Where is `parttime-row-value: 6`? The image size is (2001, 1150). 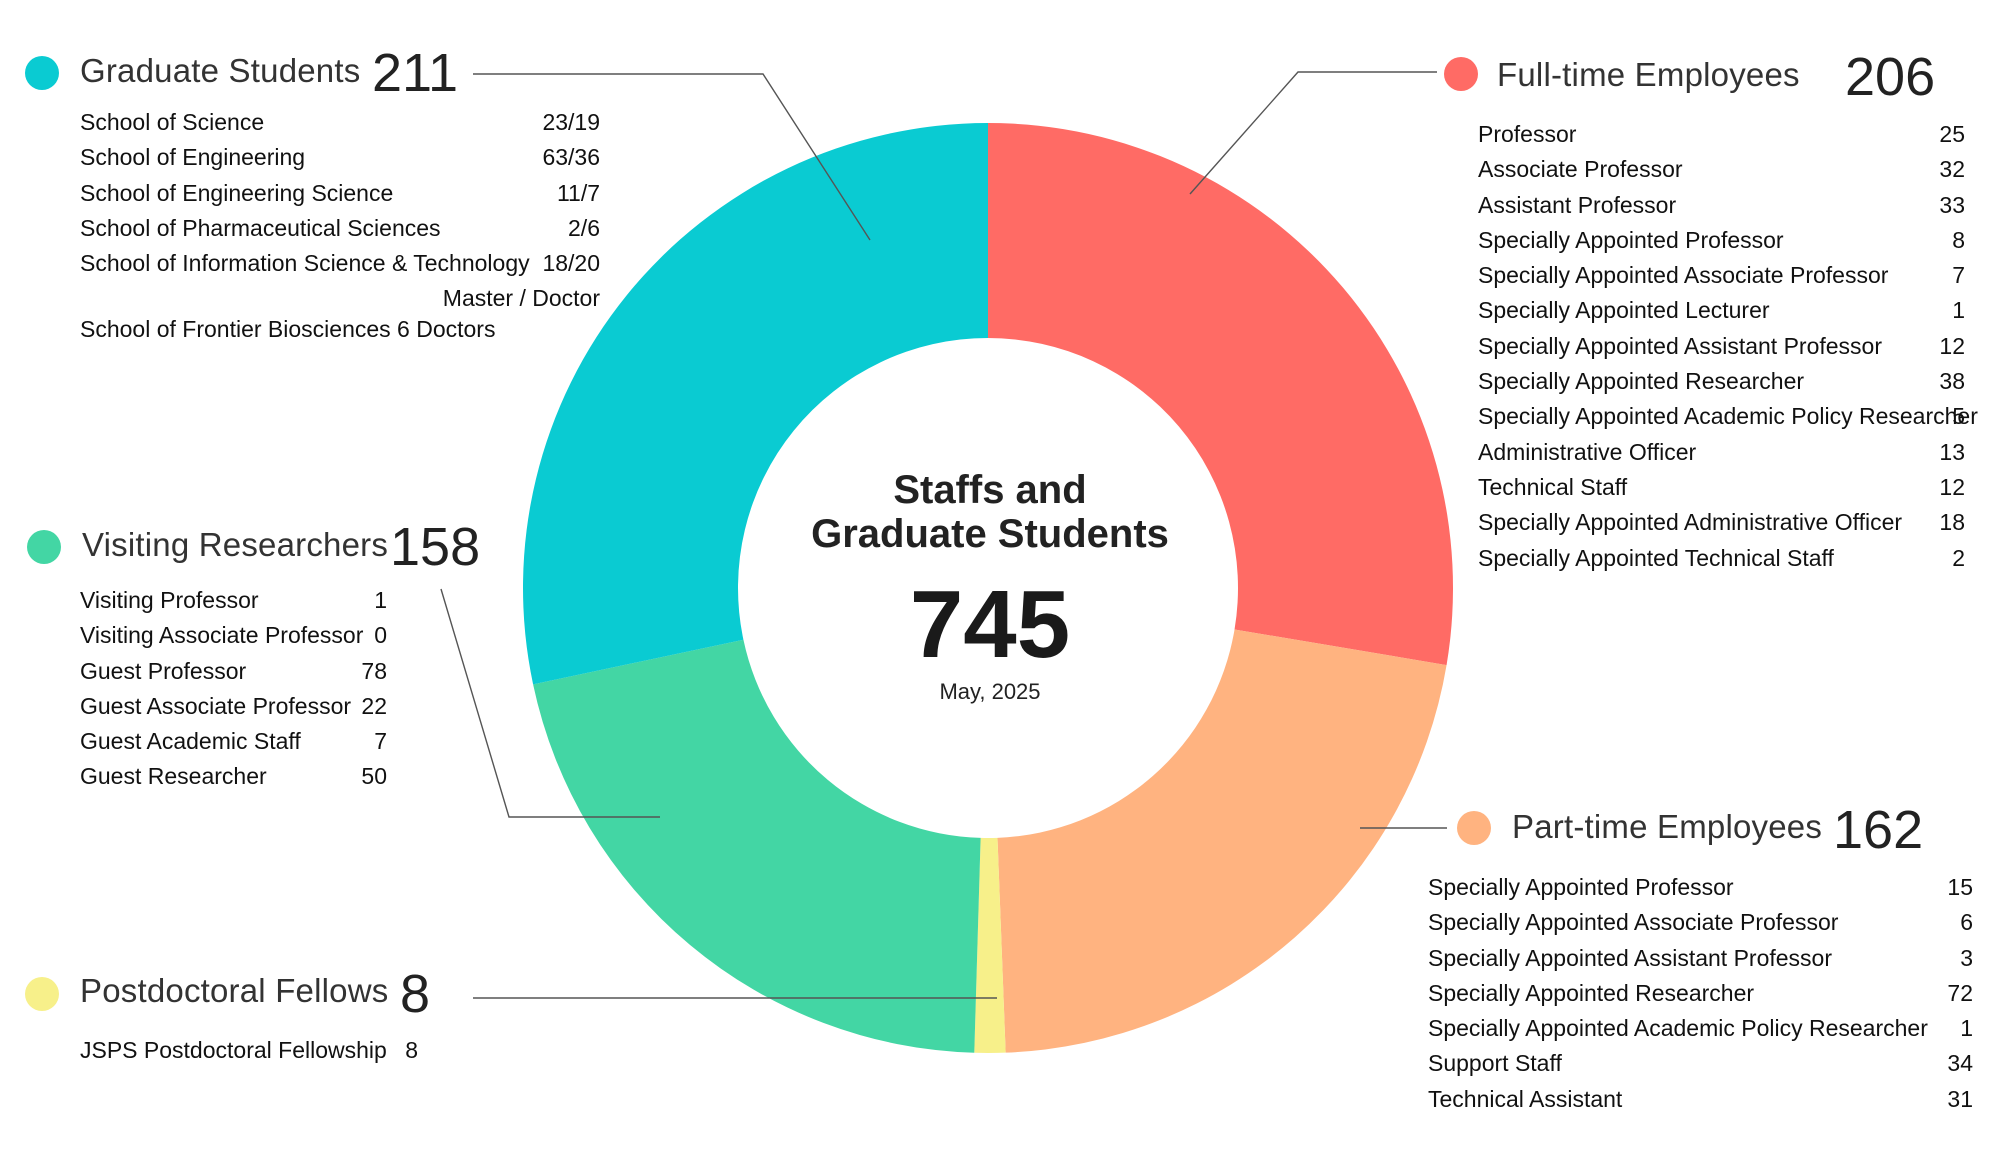 parttime-row-value: 6 is located at coordinates (1966, 922).